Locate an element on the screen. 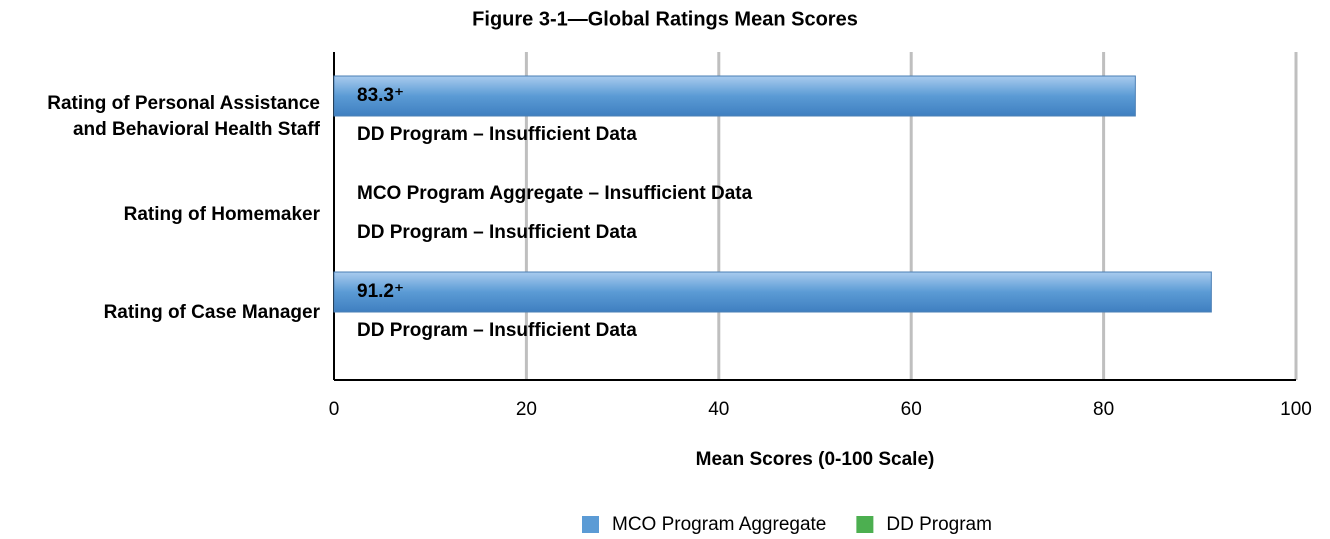 This screenshot has width=1330, height=539. x-tick-label: 40 is located at coordinates (718, 409).